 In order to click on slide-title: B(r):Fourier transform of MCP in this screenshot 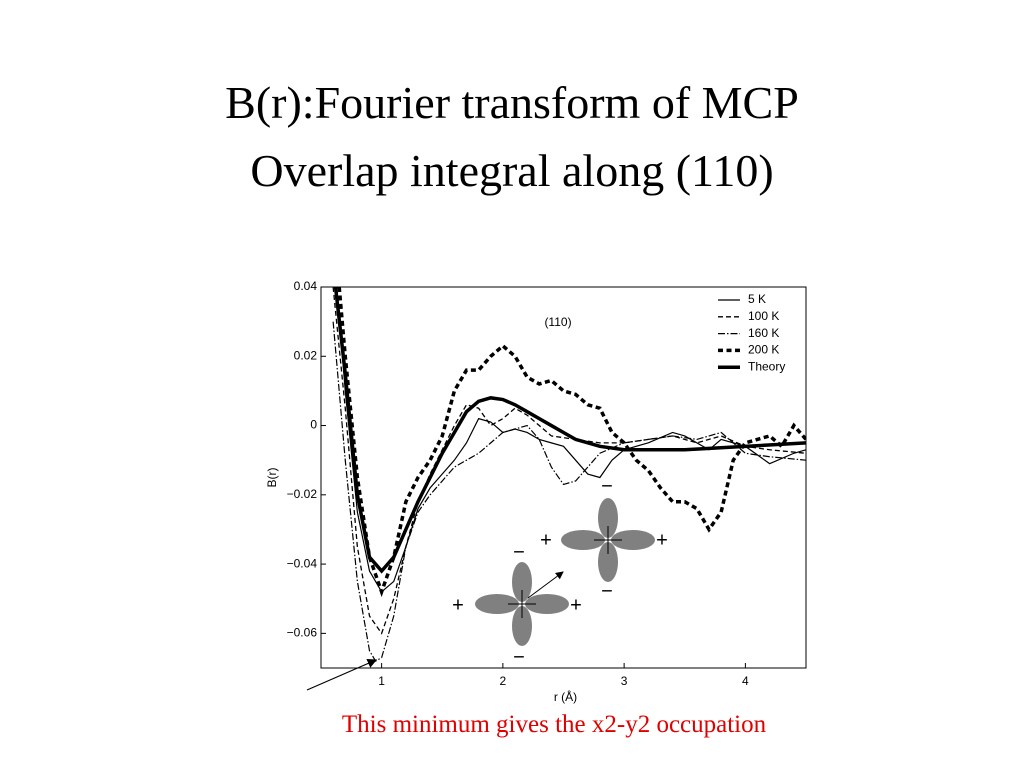, I will do `click(512, 102)`.